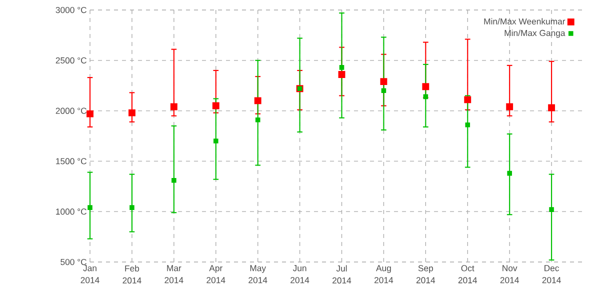 The height and width of the screenshot is (300, 610). What do you see at coordinates (71, 161) in the screenshot?
I see `y-tick-label: 1500 °C` at bounding box center [71, 161].